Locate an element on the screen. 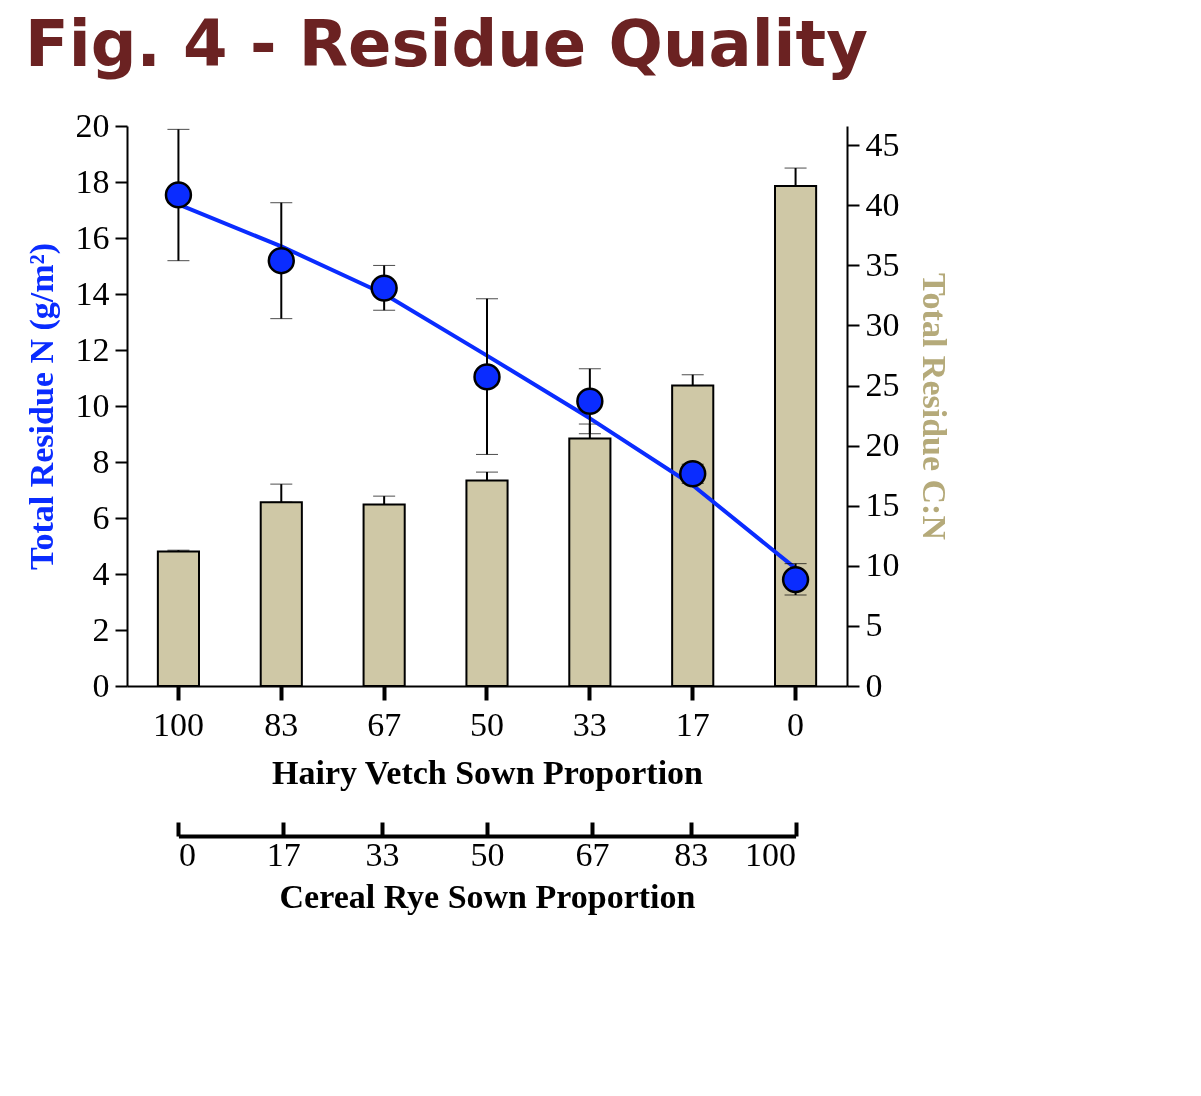 The height and width of the screenshot is (1096, 1201). y2-tick-label: 5 is located at coordinates (874, 625).